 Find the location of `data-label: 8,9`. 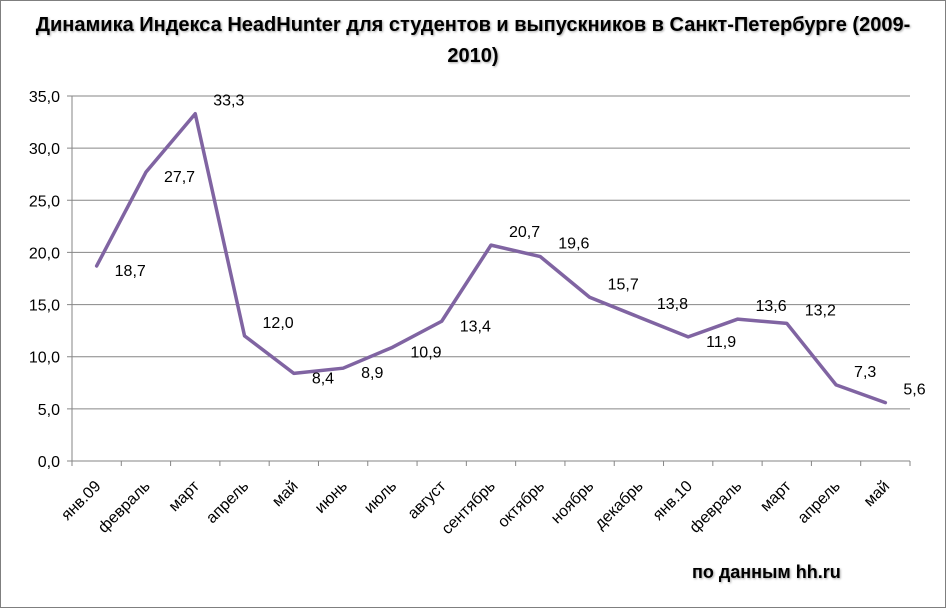

data-label: 8,9 is located at coordinates (372, 373).